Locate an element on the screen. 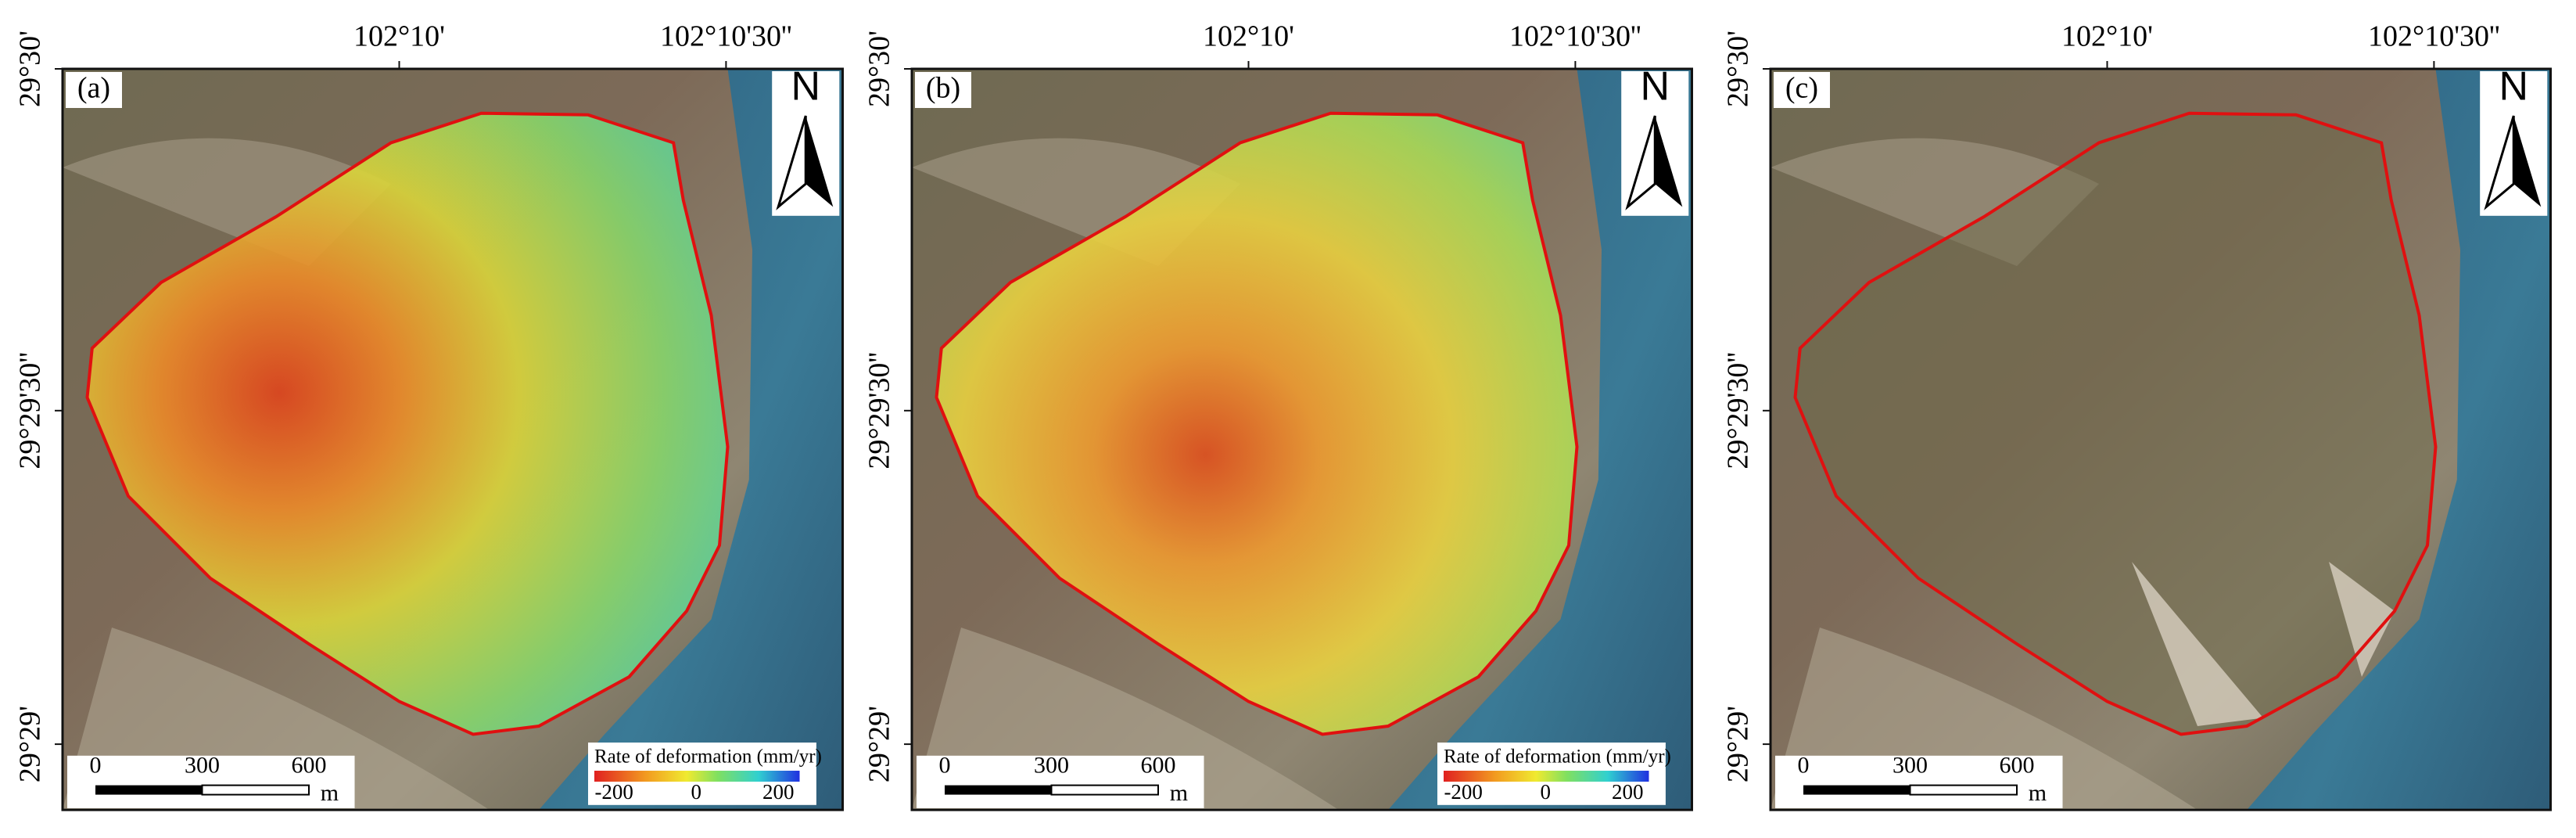 The width and height of the screenshot is (2576, 838). panel-label: (c) is located at coordinates (1801, 88).